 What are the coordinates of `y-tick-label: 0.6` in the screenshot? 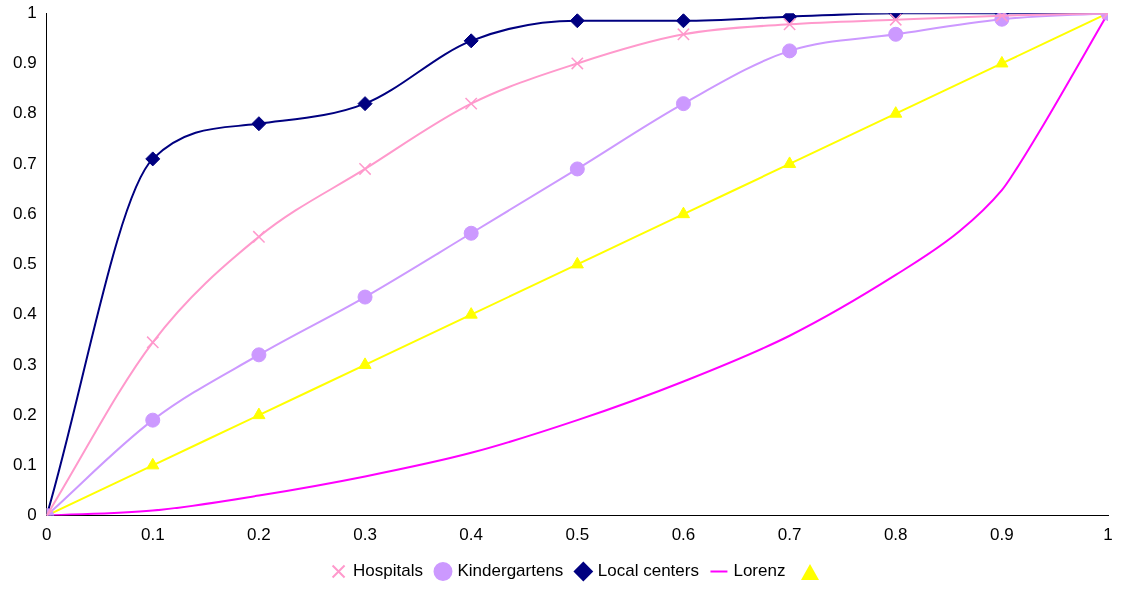 It's located at (24, 213).